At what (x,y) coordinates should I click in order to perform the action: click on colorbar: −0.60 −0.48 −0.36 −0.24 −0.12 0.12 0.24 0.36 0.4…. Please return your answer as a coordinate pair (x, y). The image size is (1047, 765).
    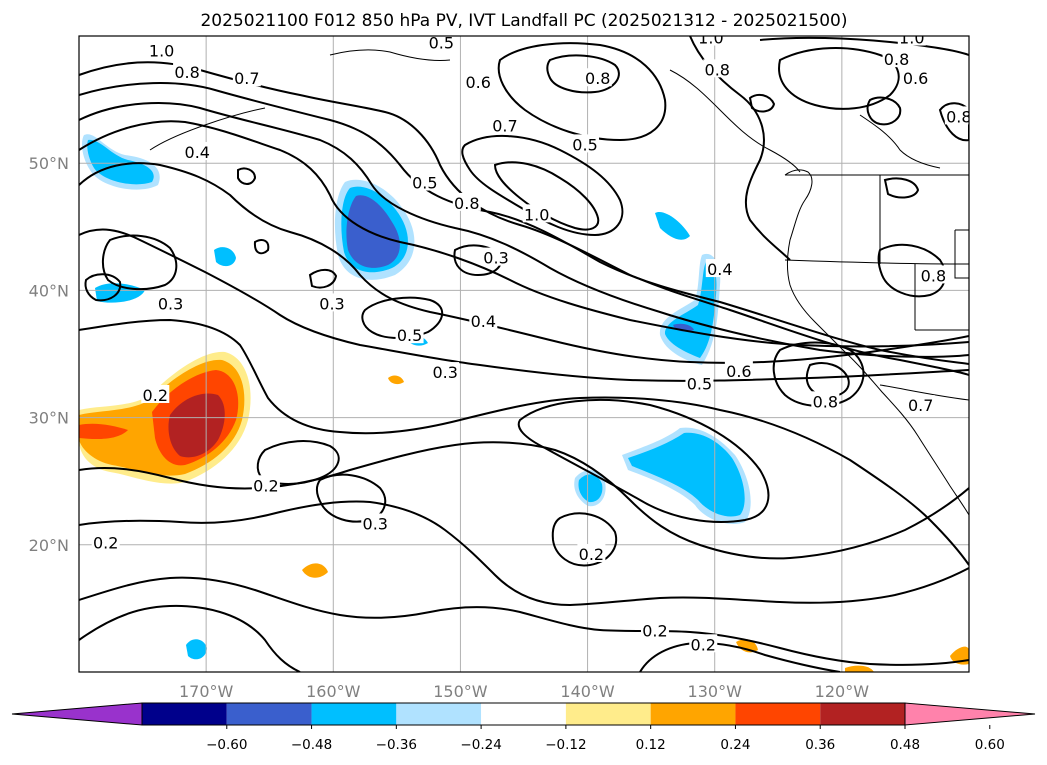
    Looking at the image, I should click on (523, 727).